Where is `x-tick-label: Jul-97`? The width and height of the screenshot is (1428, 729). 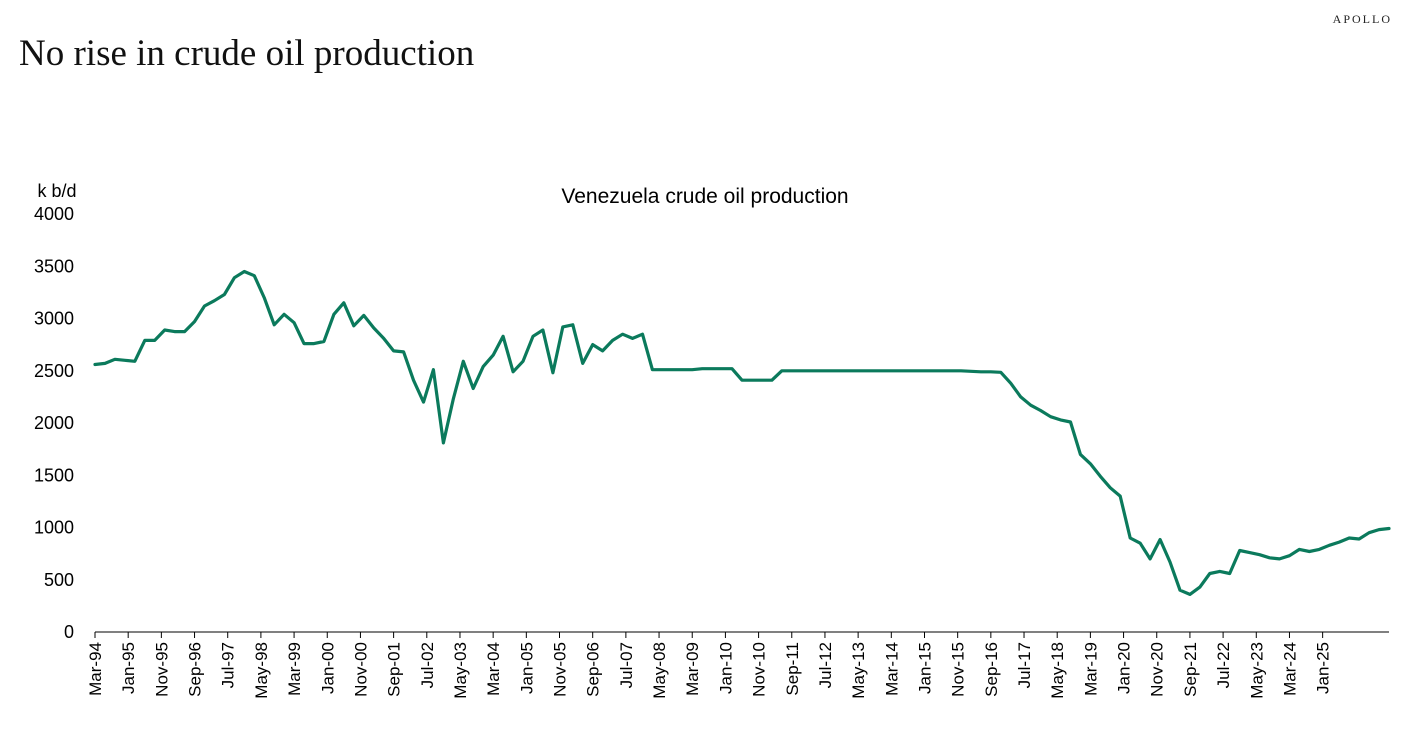
x-tick-label: Jul-97 is located at coordinates (228, 665).